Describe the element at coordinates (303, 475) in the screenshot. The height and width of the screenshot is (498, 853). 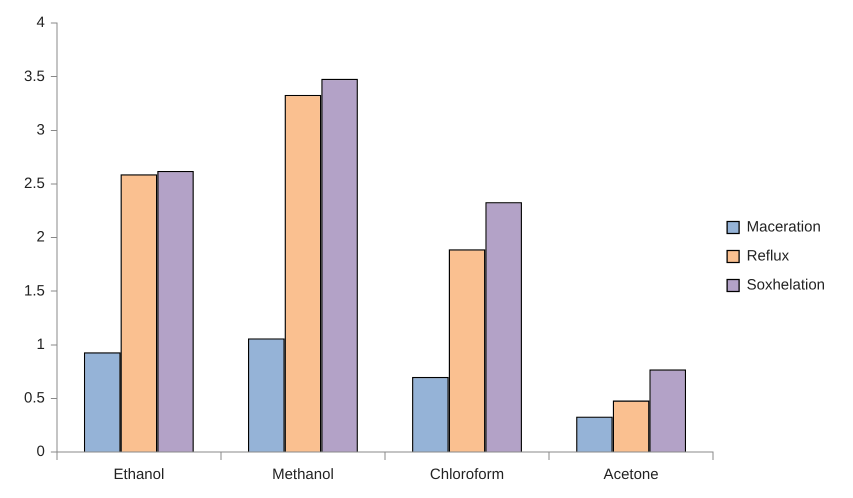
I see `x-tick-label: Methanol` at that location.